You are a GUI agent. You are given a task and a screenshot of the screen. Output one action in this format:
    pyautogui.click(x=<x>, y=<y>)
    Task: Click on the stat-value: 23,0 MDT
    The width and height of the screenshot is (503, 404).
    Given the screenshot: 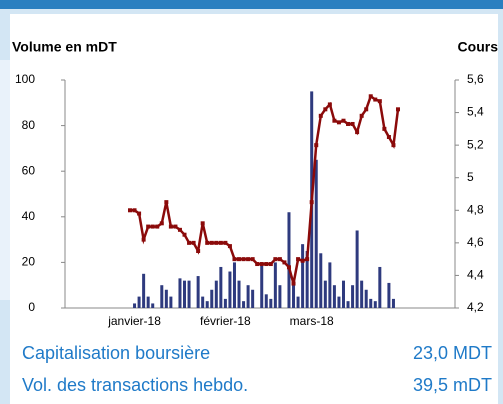 What is the action you would take?
    pyautogui.click(x=452, y=353)
    